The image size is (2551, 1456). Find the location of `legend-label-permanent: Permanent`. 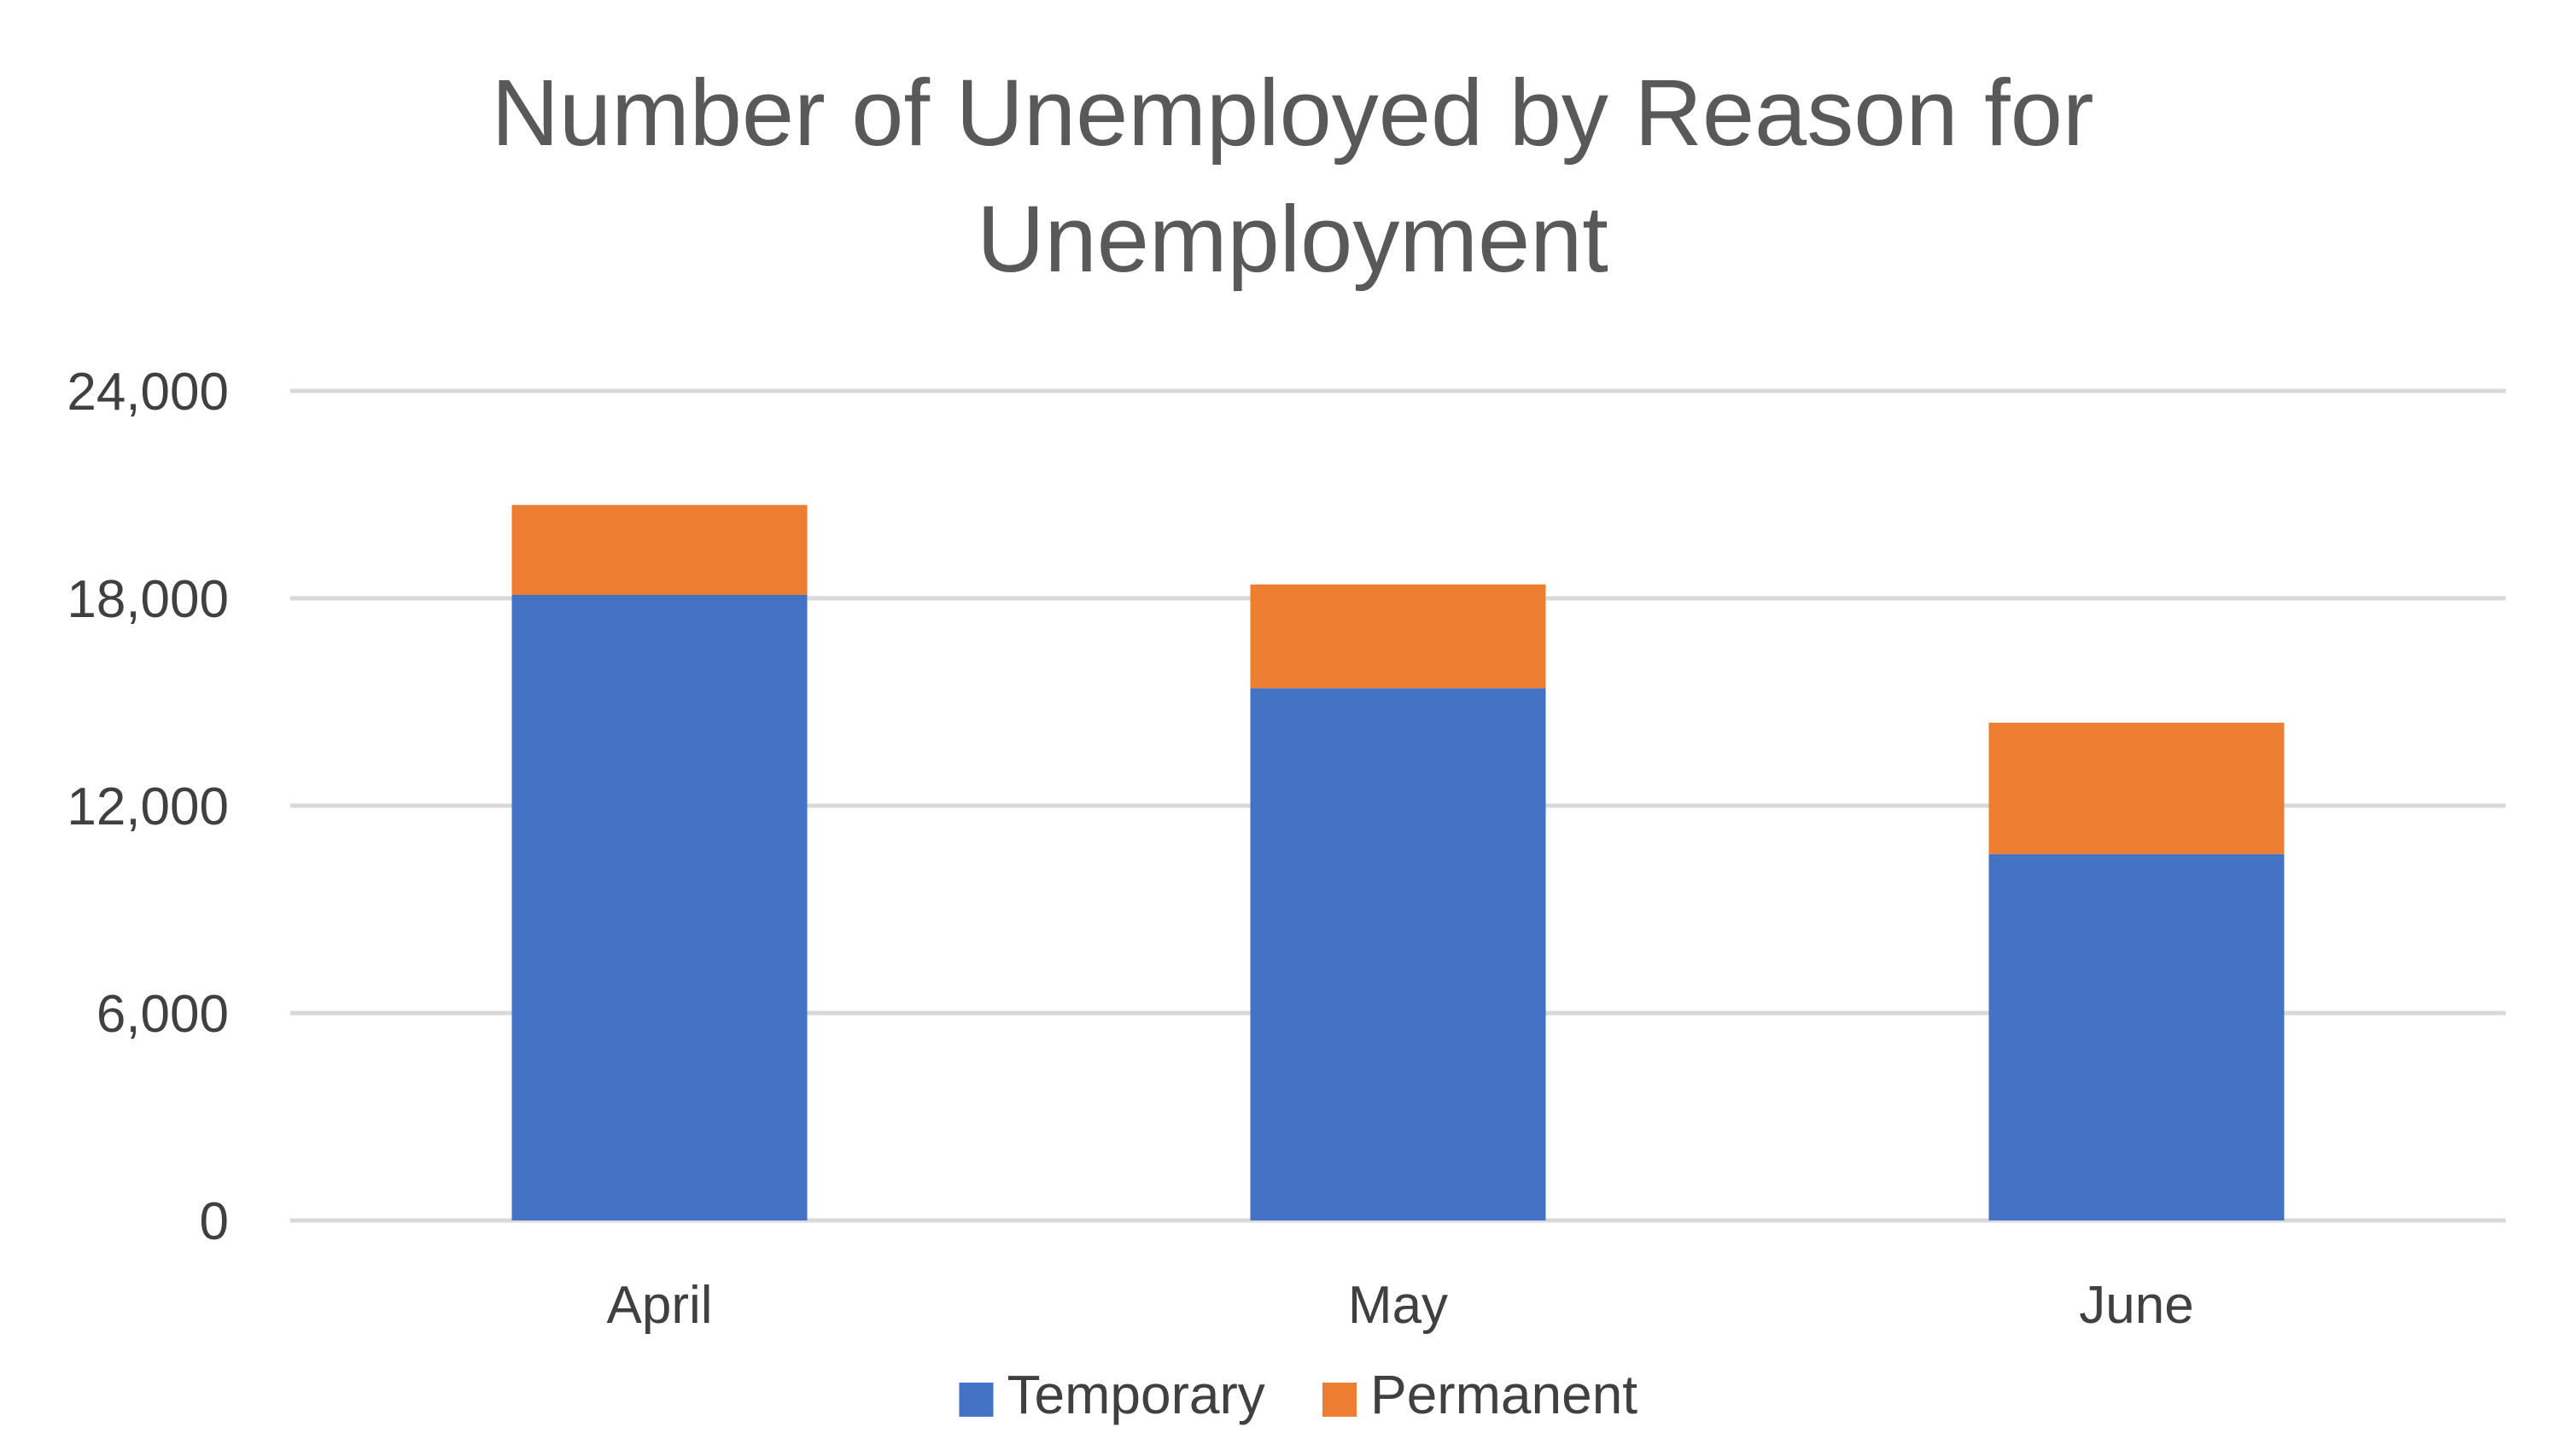

legend-label-permanent: Permanent is located at coordinates (1503, 1395).